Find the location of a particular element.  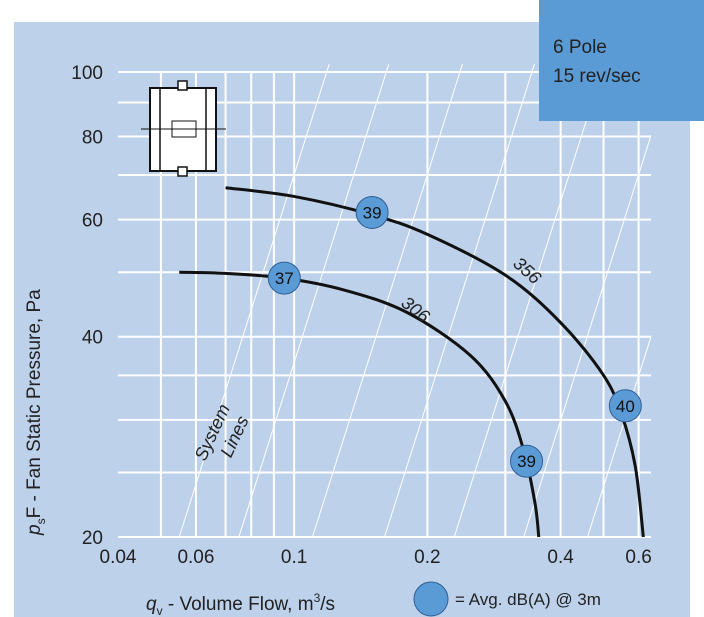

x-tick-label-1: 0.06 is located at coordinates (195, 557).